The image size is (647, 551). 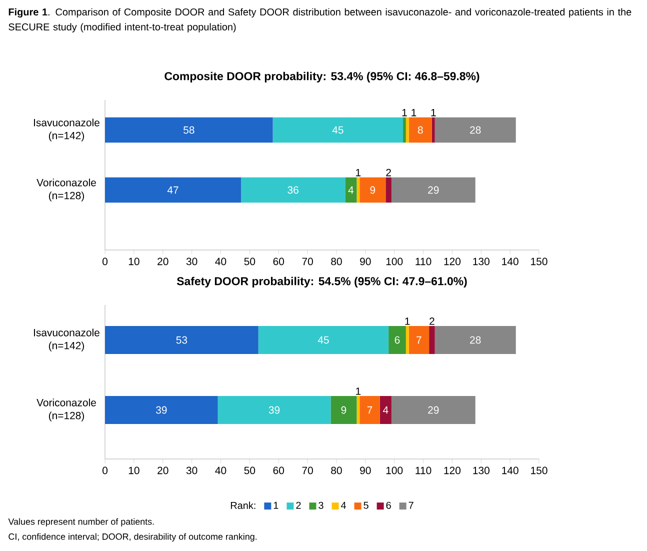 I want to click on data-label: 53, so click(x=182, y=340).